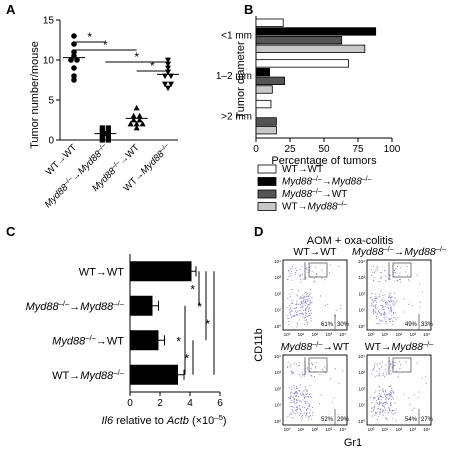 This screenshot has height=458, width=454. I want to click on panel-d-plot-frame, so click(315, 295).